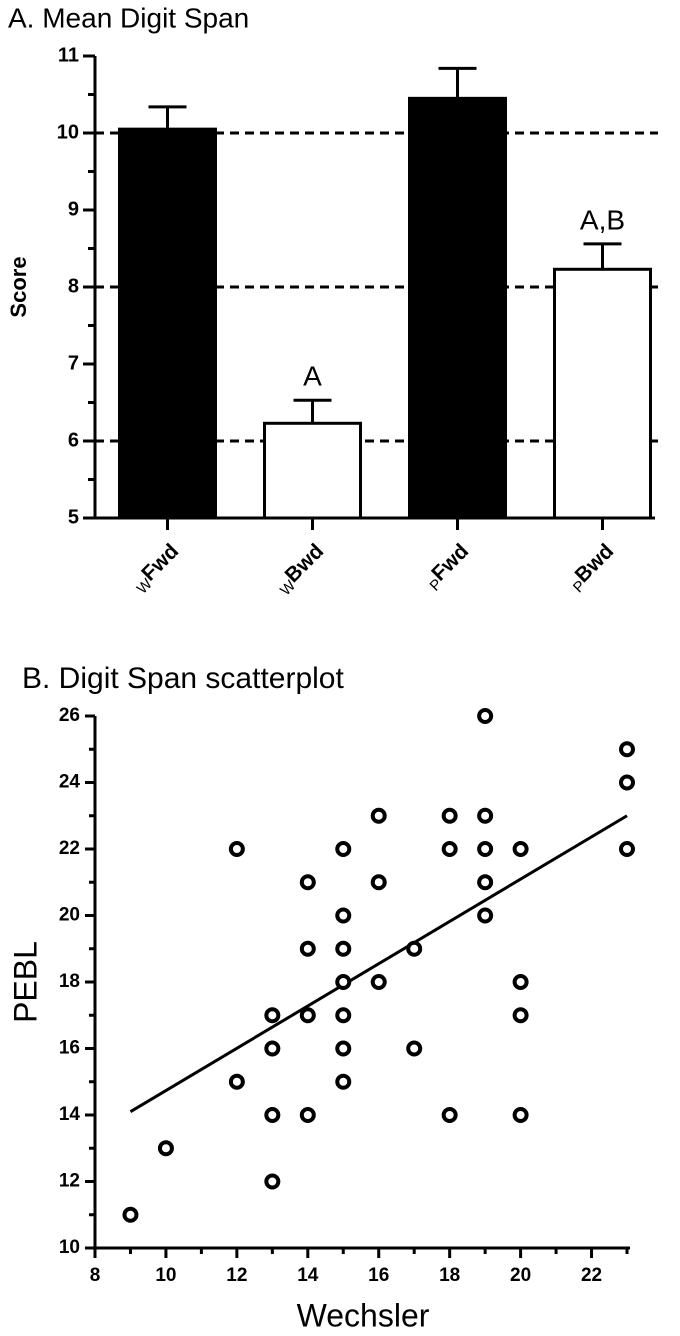  Describe the element at coordinates (69, 1181) in the screenshot. I see `y-tick-label: 12` at that location.